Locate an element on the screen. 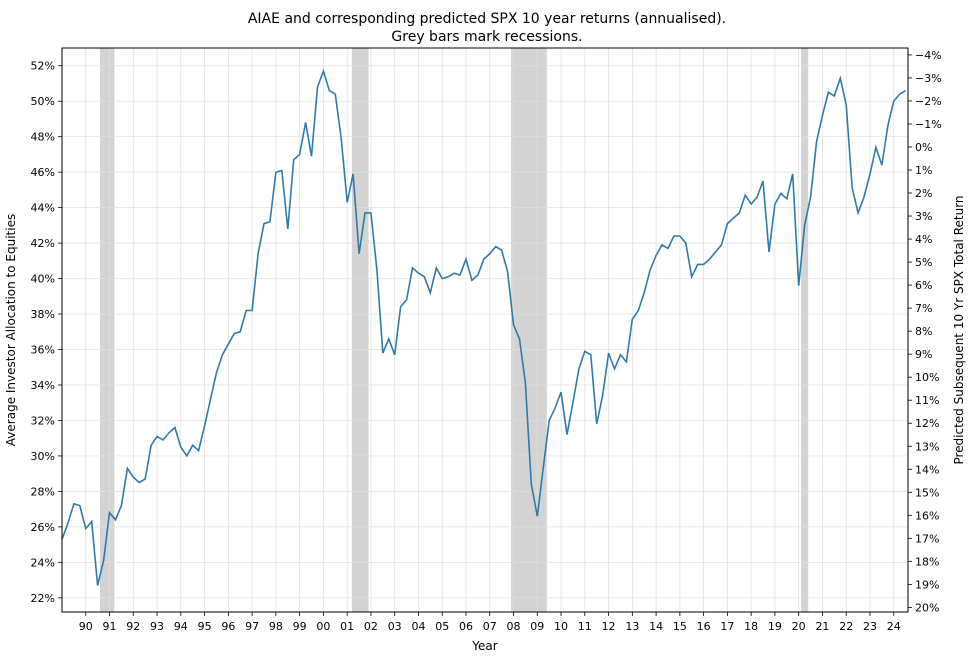 The height and width of the screenshot is (657, 974). y2-tick-label-17: 13% is located at coordinates (927, 446).